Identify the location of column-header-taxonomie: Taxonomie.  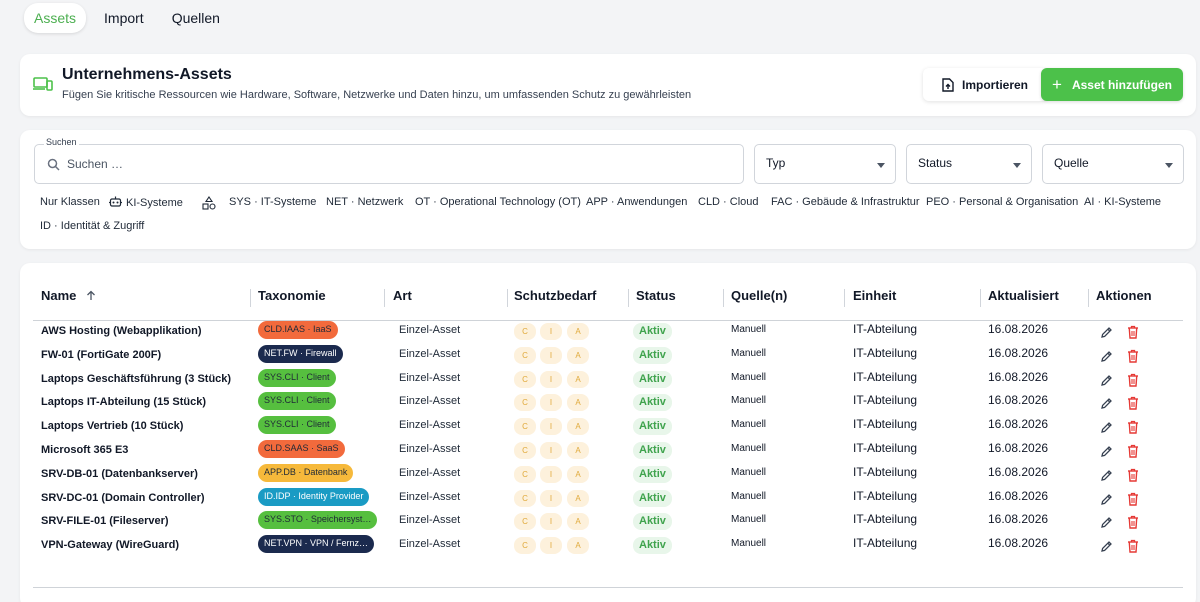
(292, 295).